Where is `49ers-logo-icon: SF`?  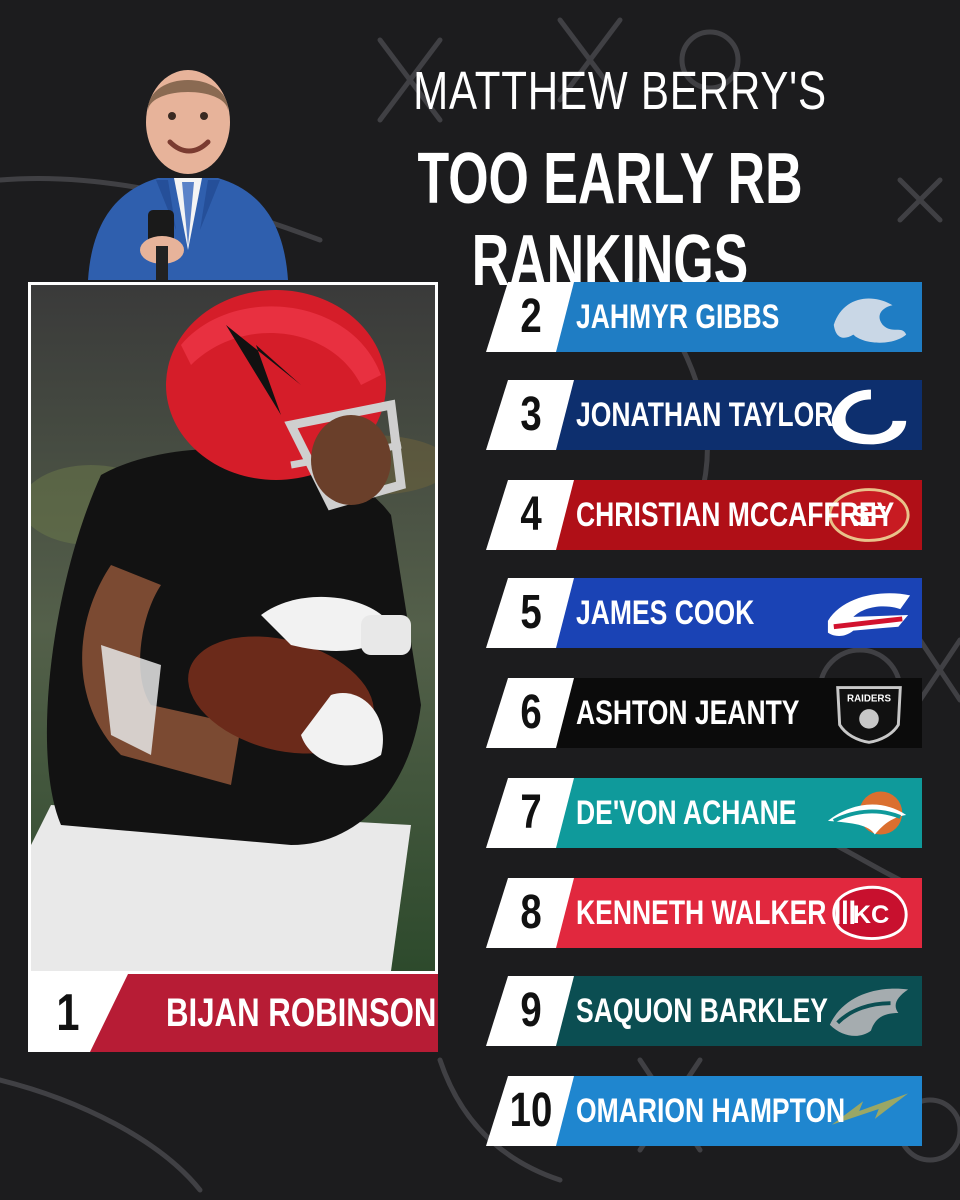
49ers-logo-icon: SF is located at coordinates (869, 515).